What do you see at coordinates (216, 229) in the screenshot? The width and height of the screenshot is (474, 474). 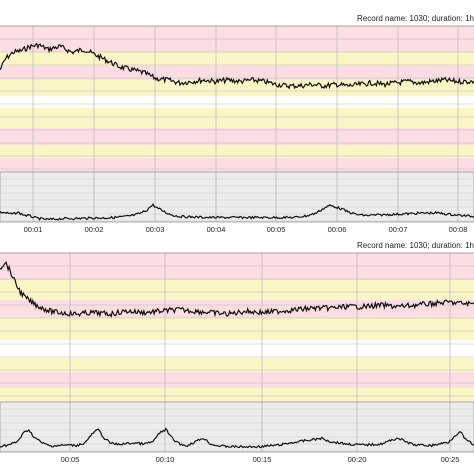 I see `time-tick-label: 00:04` at bounding box center [216, 229].